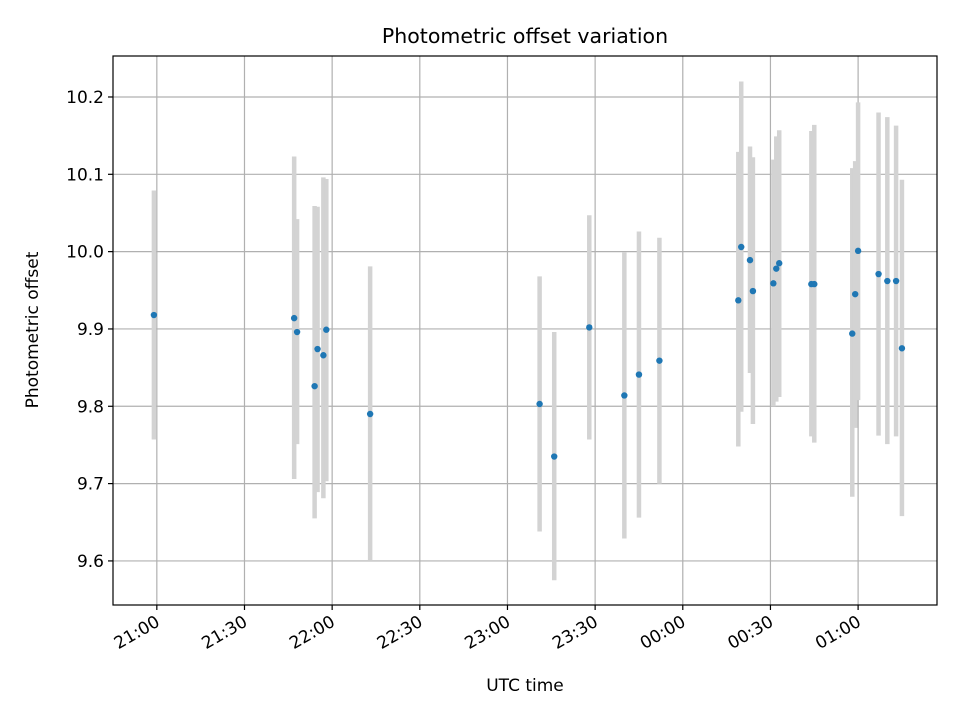 The height and width of the screenshot is (720, 960). What do you see at coordinates (90, 562) in the screenshot?
I see `y-tick-label: 9.6` at bounding box center [90, 562].